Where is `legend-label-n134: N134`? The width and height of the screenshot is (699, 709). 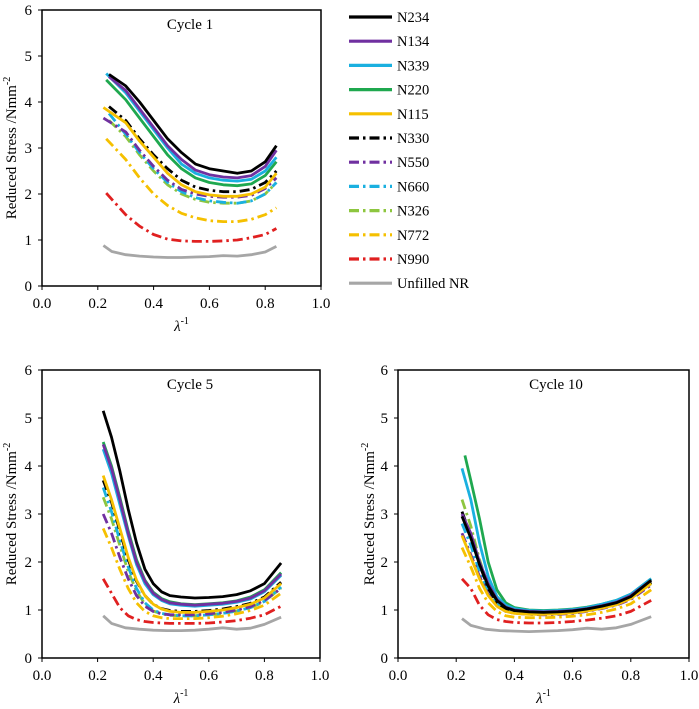 legend-label-n134: N134 is located at coordinates (413, 42).